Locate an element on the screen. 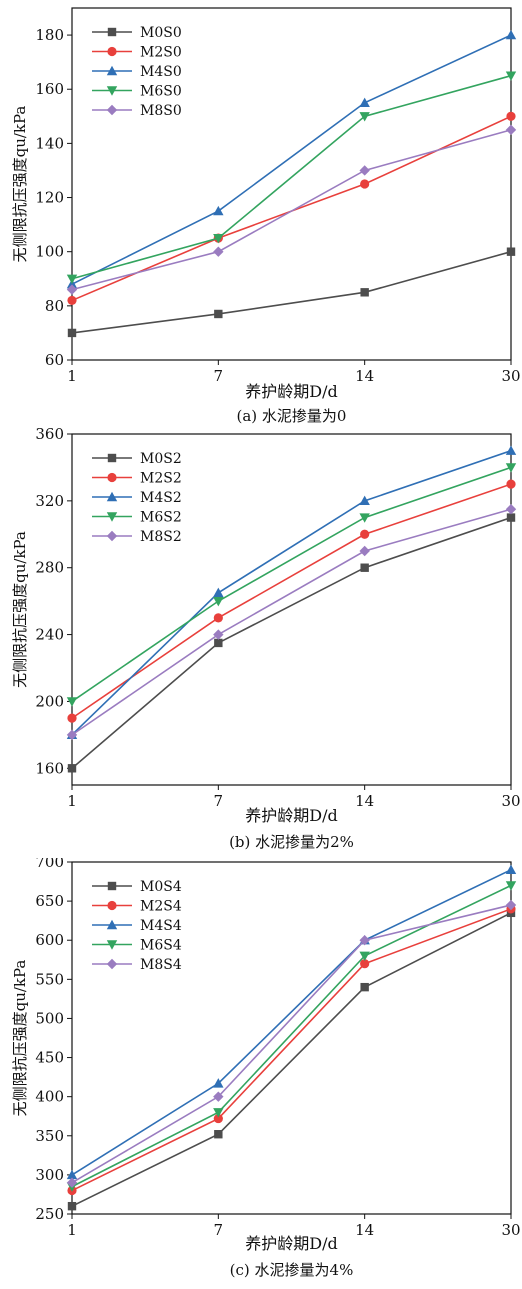  chart1-legend: M0S2 M2S2 M4S2 M6S2 M8S2 is located at coordinates (137, 498).